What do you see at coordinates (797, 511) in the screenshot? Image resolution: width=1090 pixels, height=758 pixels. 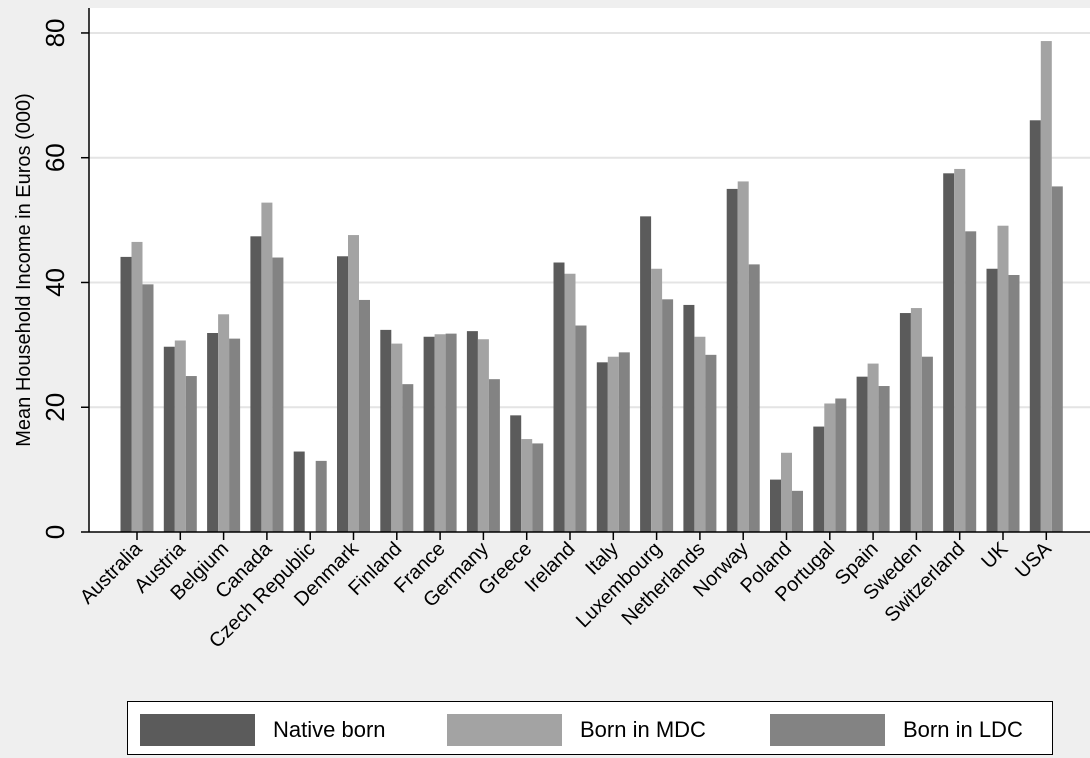 I see `bar-poland-born-in-ldc` at bounding box center [797, 511].